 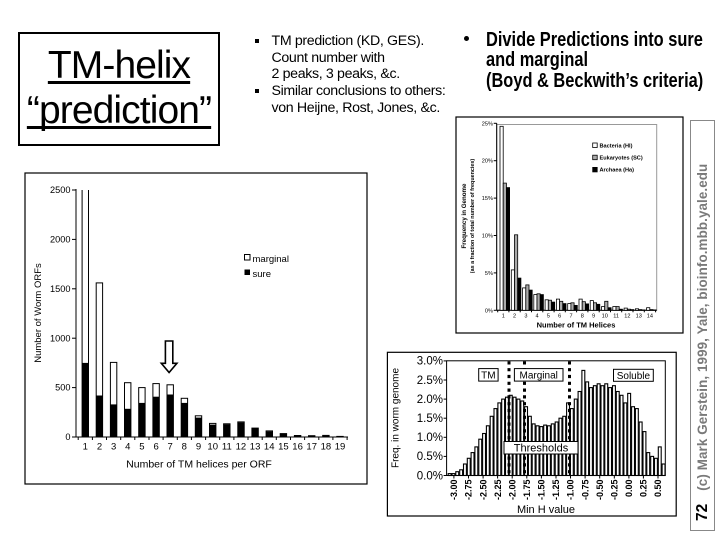 What do you see at coordinates (615, 490) in the screenshot?
I see `svg-text: -0.25` at bounding box center [615, 490].